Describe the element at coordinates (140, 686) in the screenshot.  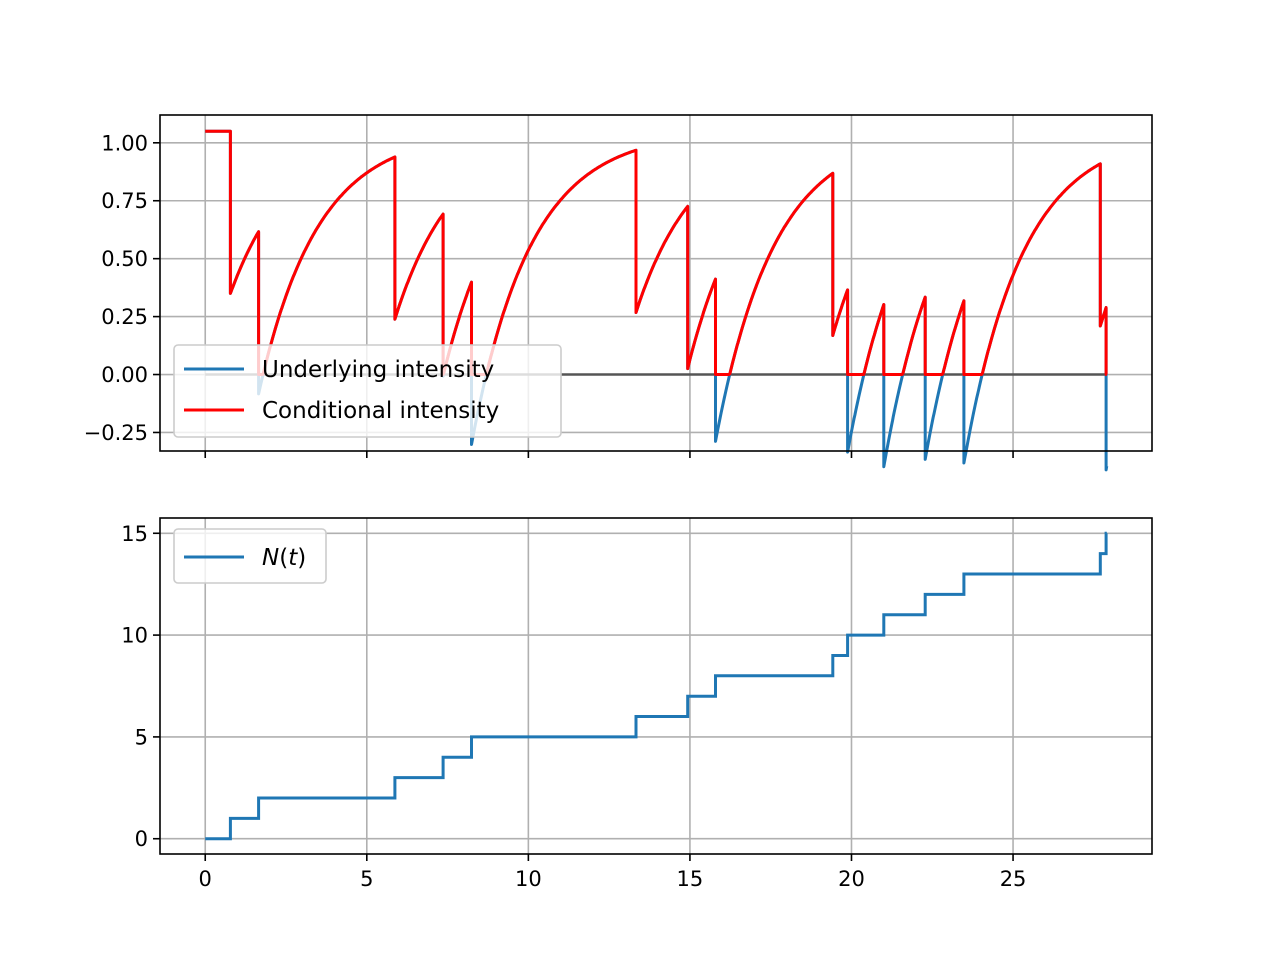
I see `counting-y-ticks: 0 5 10 15` at that location.